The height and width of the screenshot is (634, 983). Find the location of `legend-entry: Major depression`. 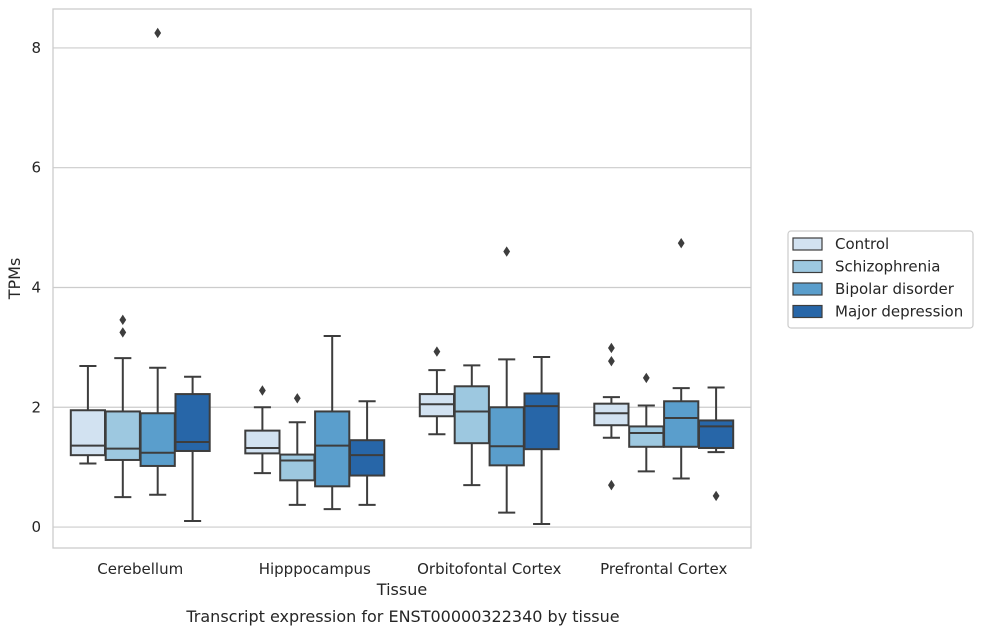

legend-entry: Major depression is located at coordinates (899, 312).